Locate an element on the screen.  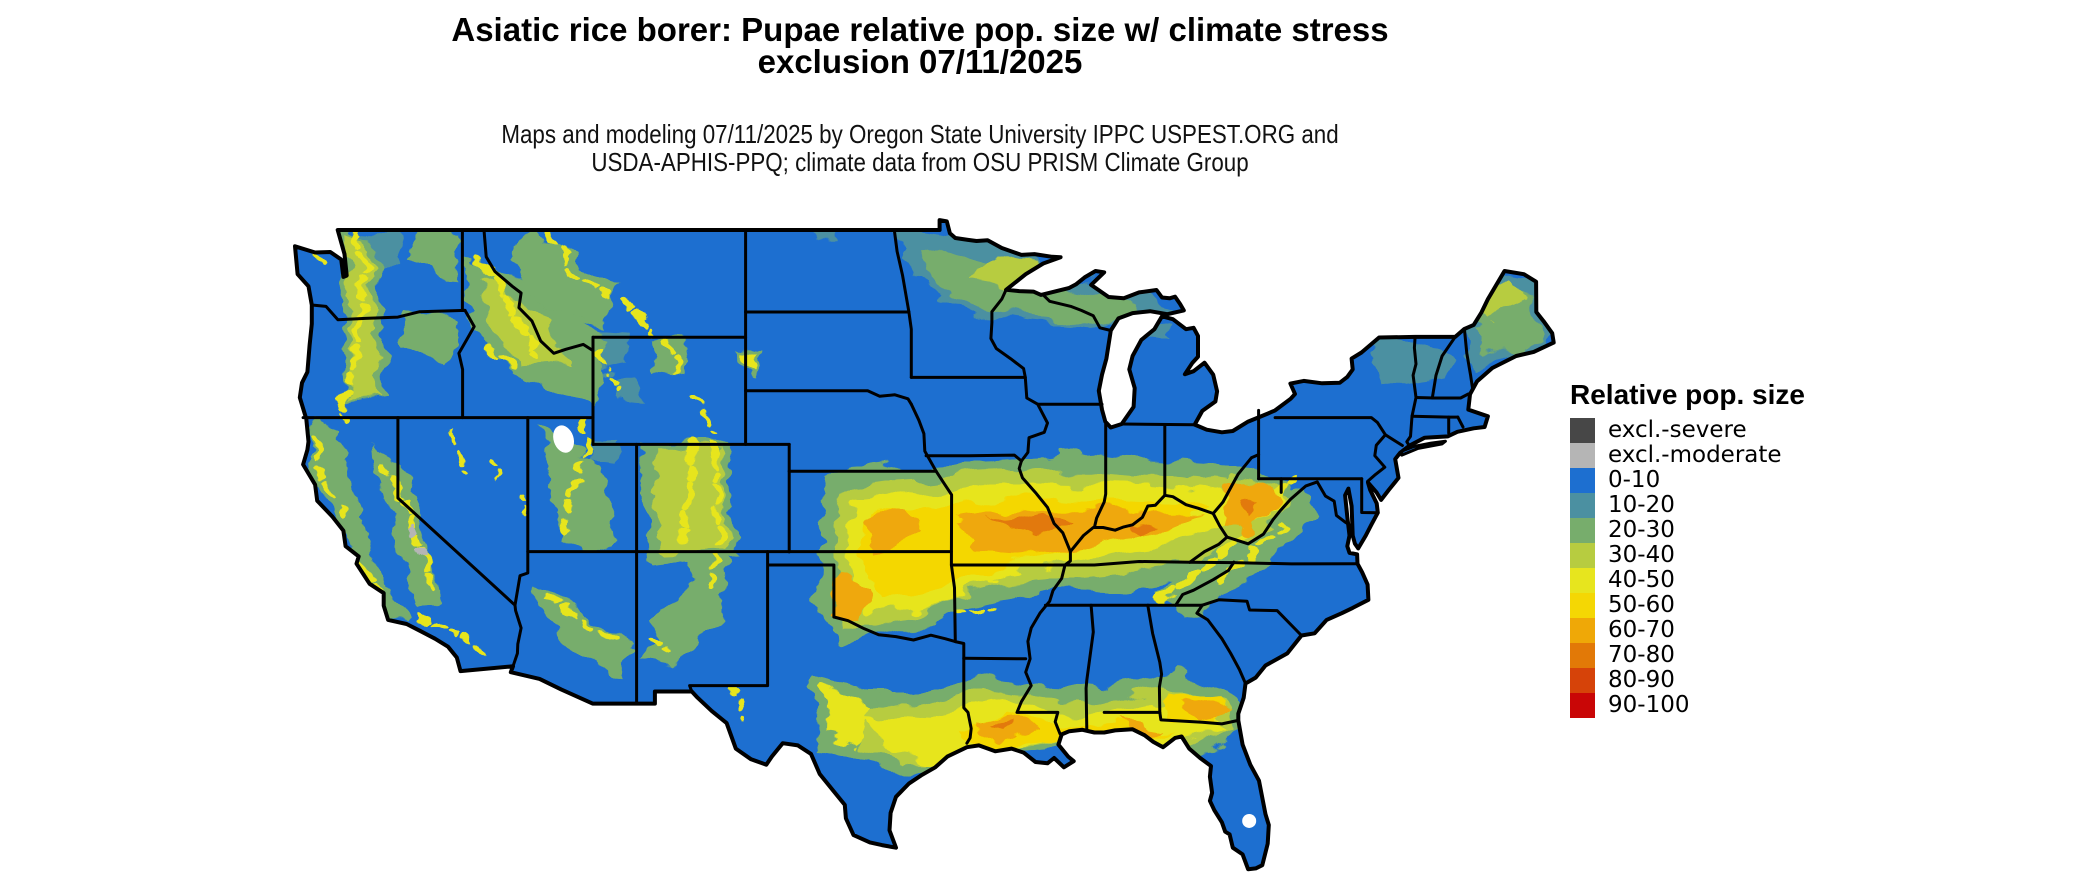
legend-row: 40-50 is located at coordinates (1687, 580).